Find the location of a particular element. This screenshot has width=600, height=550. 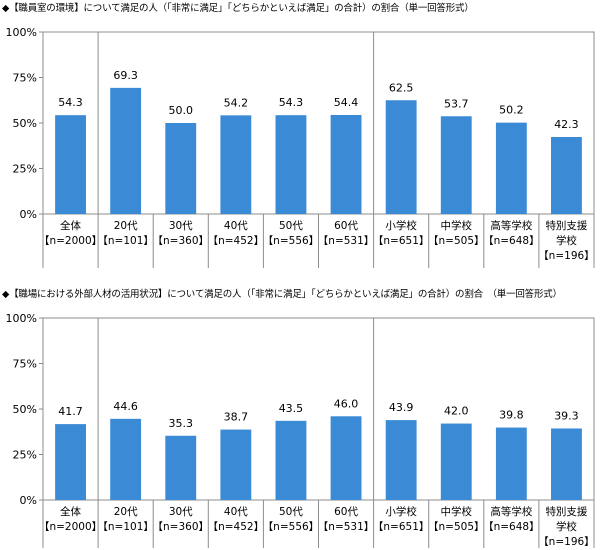

value-label: 62.5 is located at coordinates (401, 87).